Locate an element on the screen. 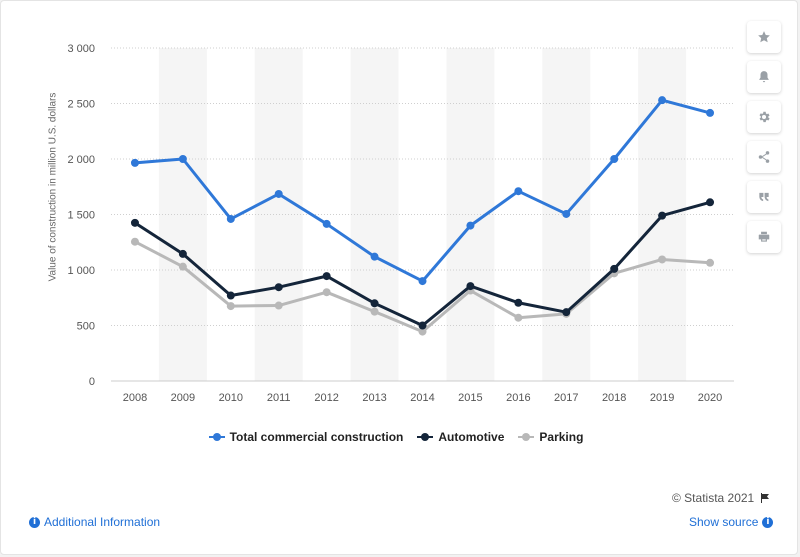 The width and height of the screenshot is (800, 557). side-toolbar is located at coordinates (764, 137).